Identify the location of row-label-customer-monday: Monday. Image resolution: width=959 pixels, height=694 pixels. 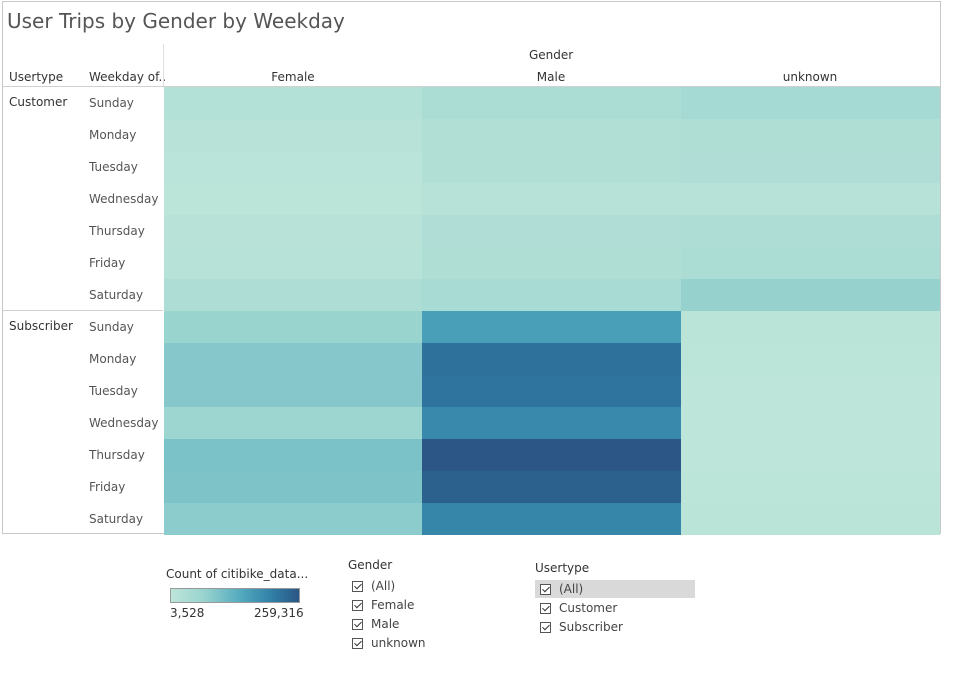
(113, 135).